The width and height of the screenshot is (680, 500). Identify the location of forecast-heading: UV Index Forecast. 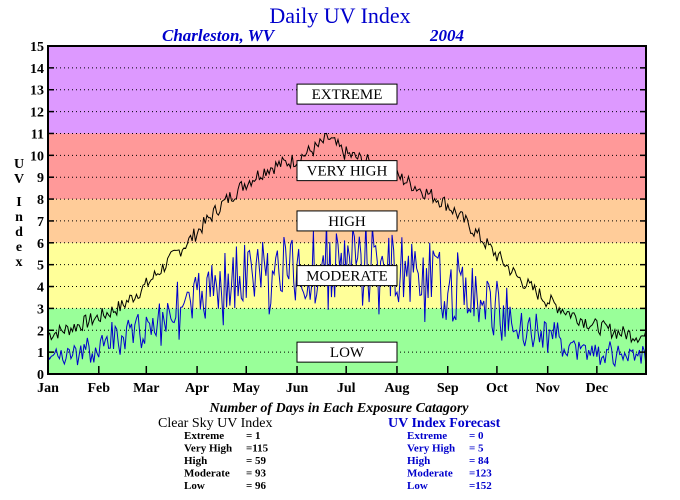
(444, 423).